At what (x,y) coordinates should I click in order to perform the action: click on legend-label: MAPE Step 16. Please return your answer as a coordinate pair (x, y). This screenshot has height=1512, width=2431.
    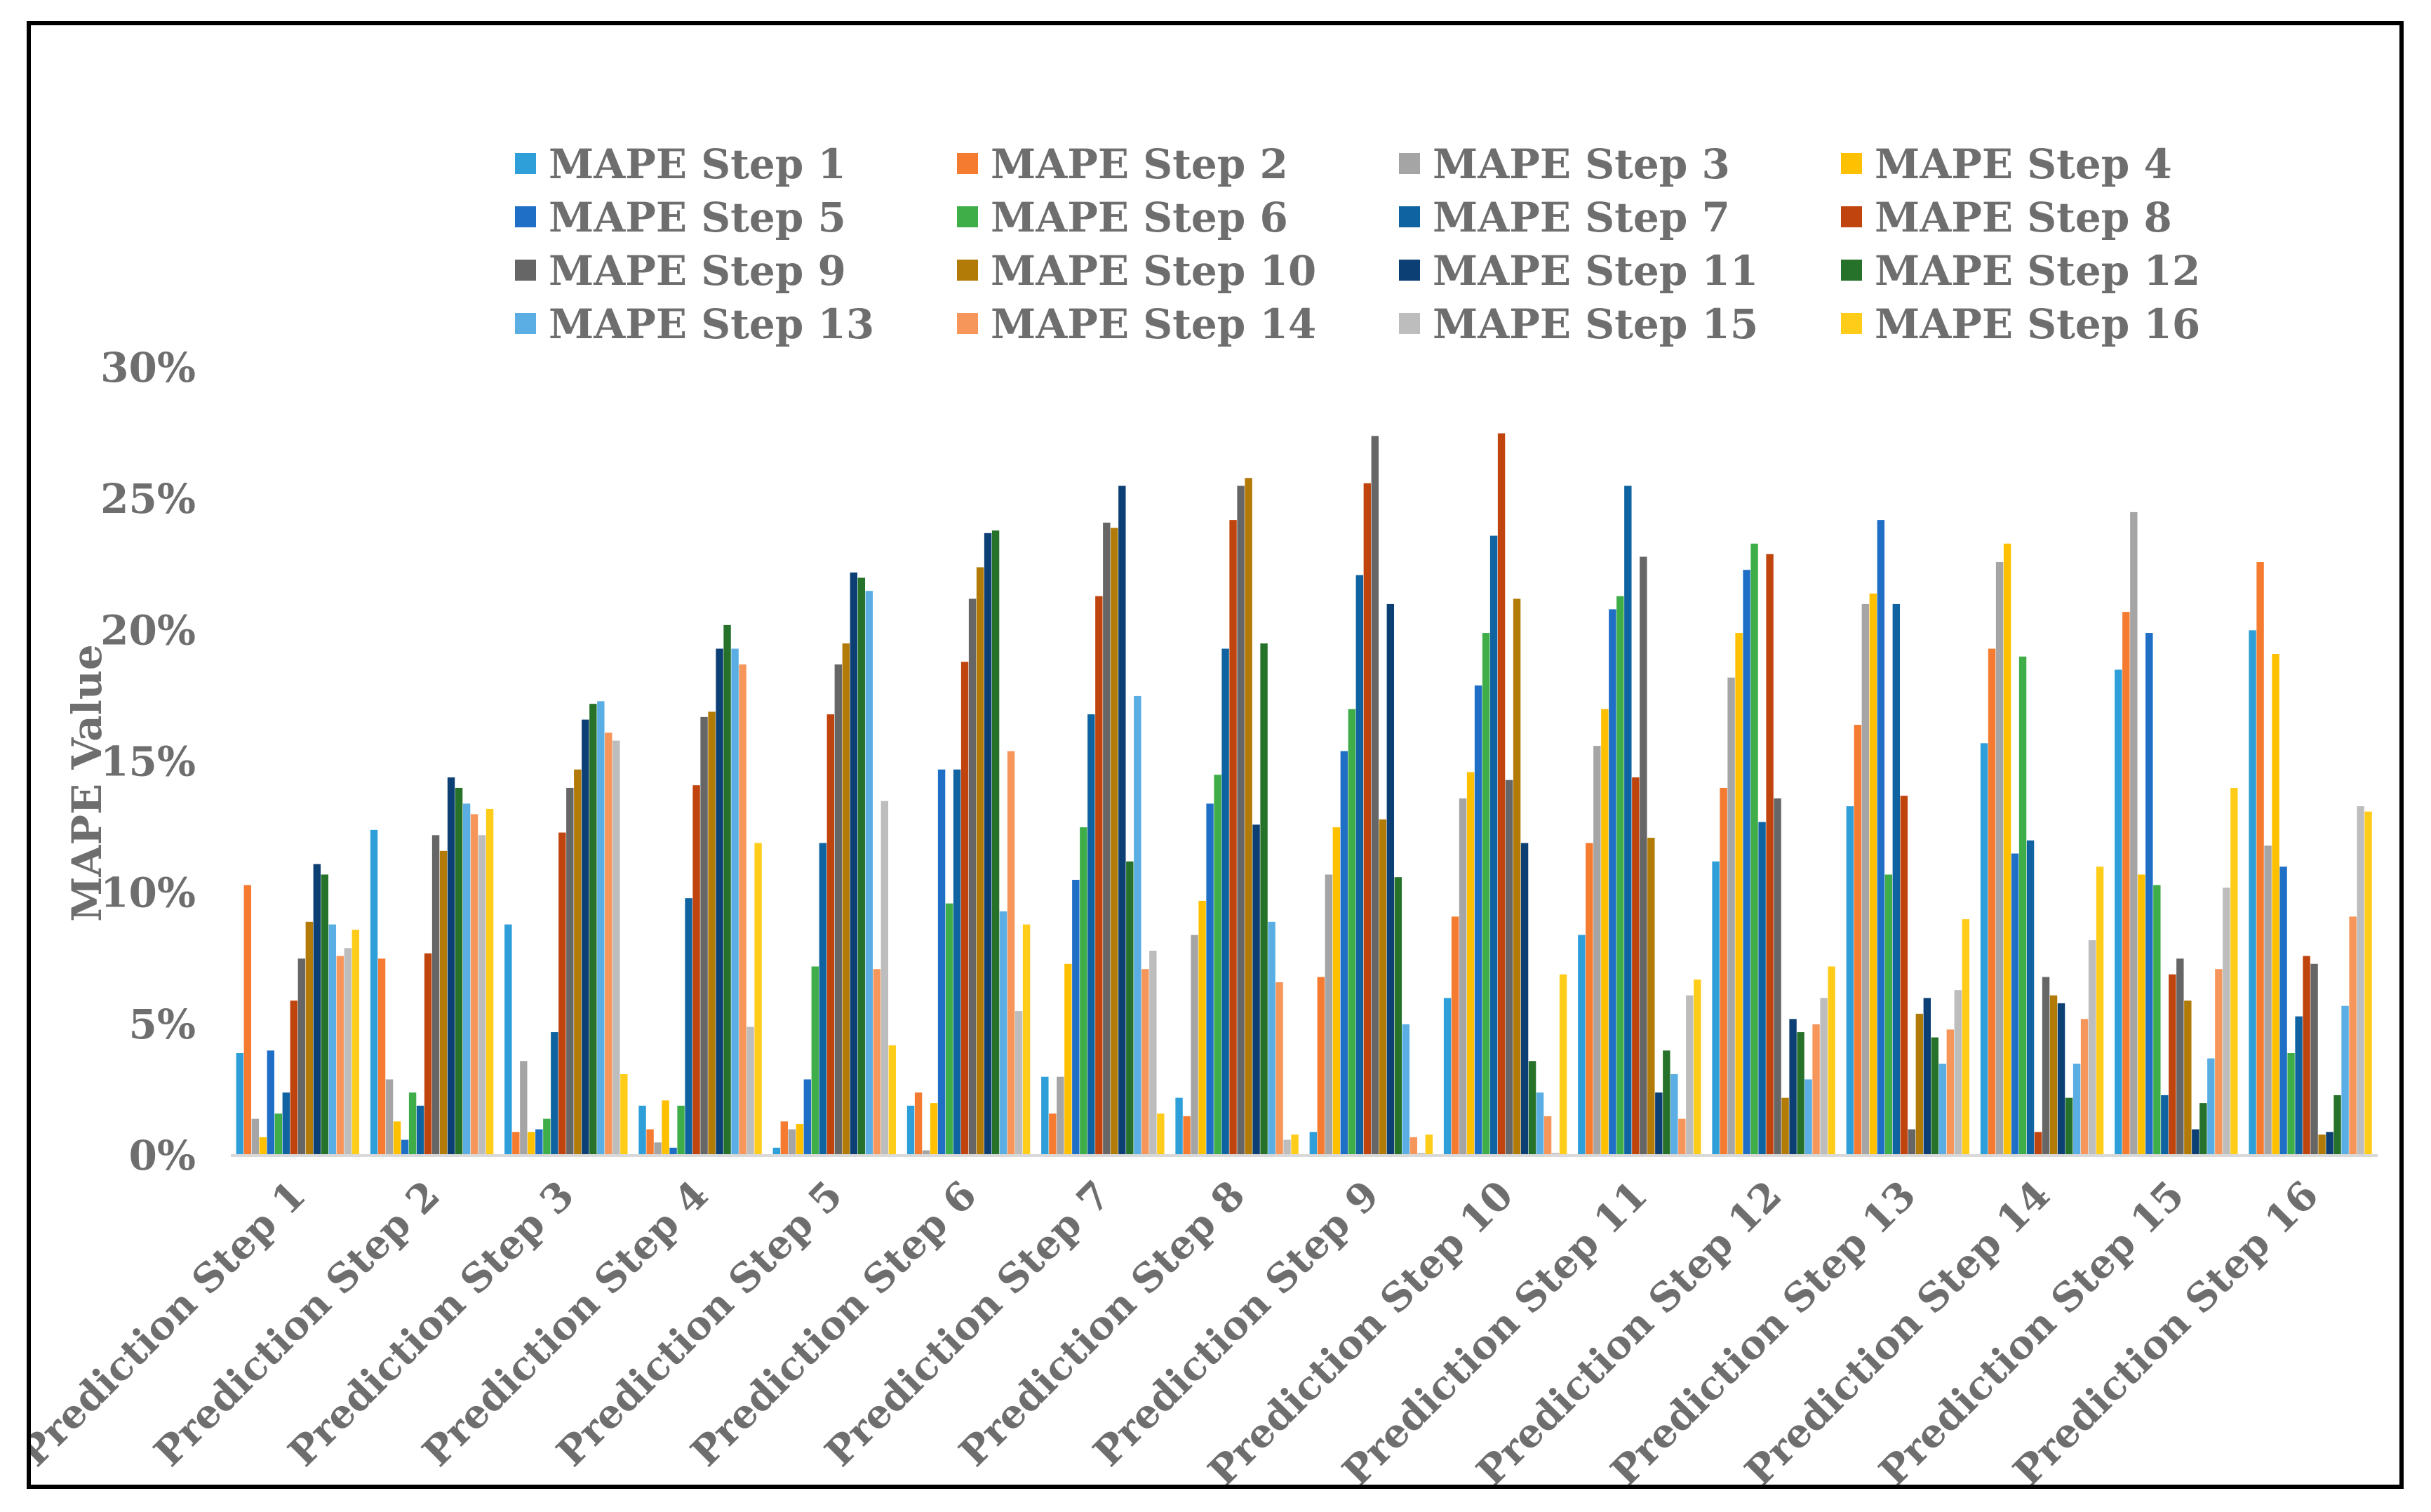
    Looking at the image, I should click on (2037, 324).